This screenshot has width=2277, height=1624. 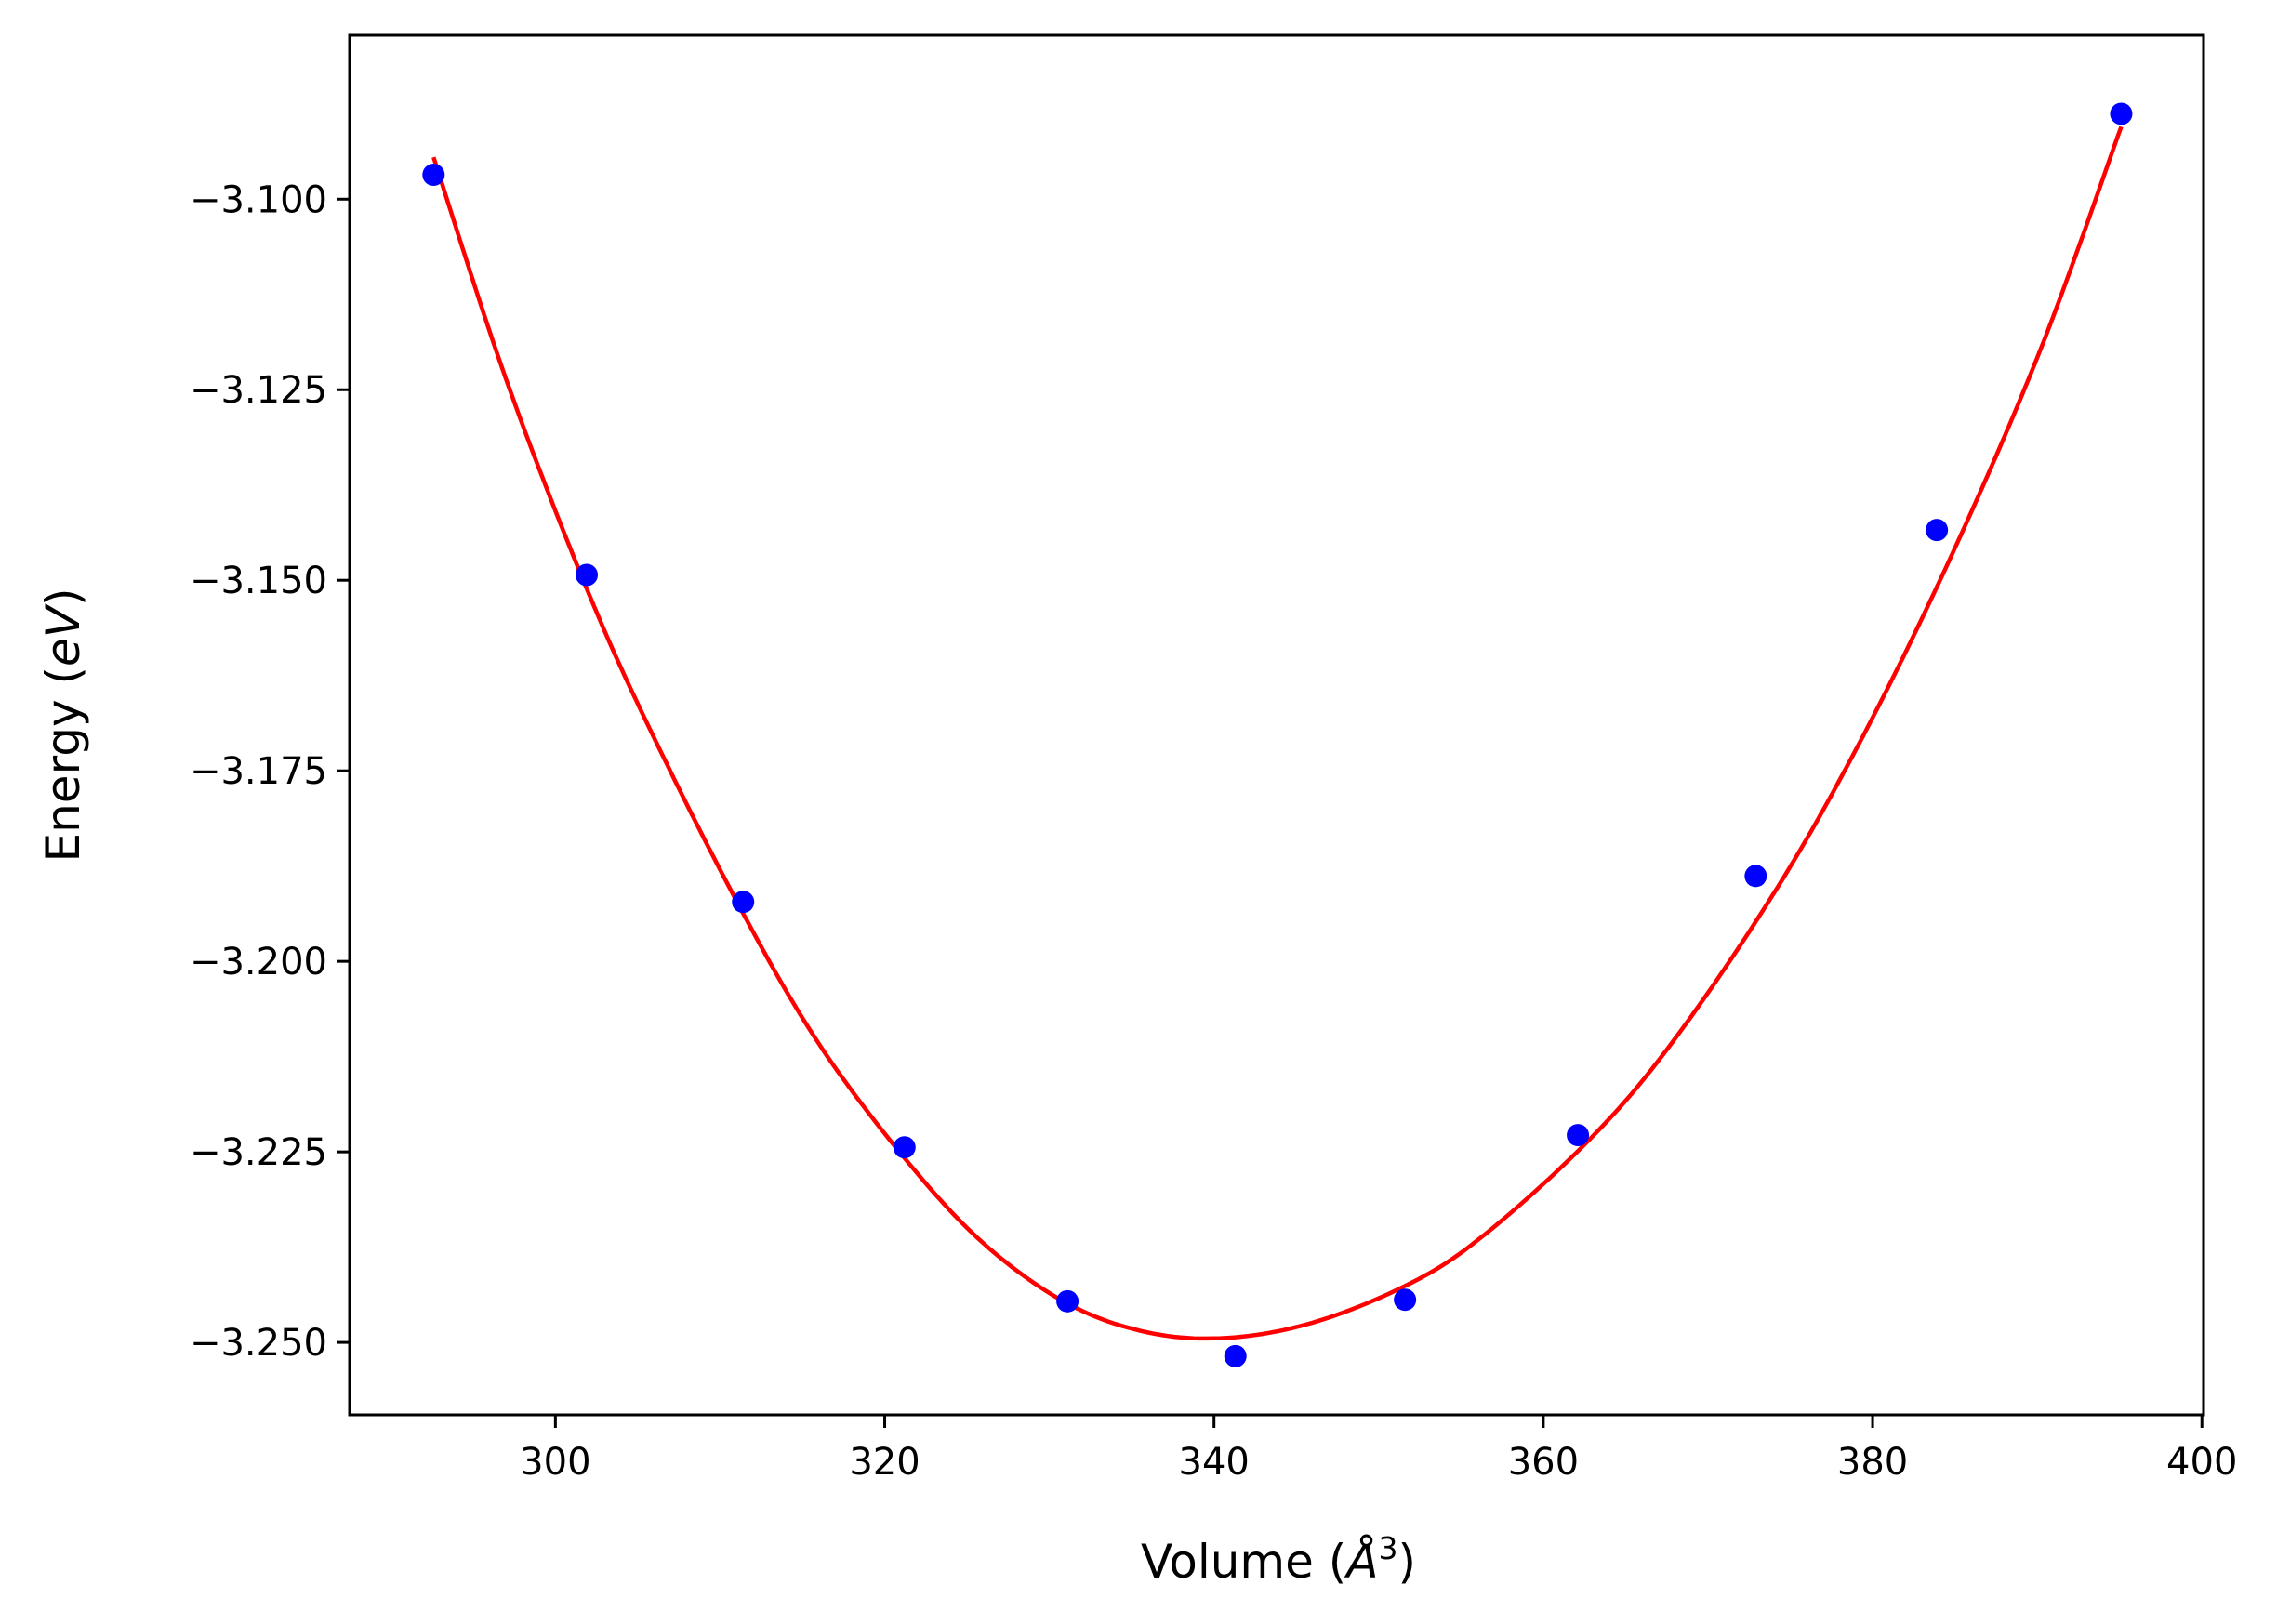 I want to click on x-tick-label: 380, so click(x=1872, y=1463).